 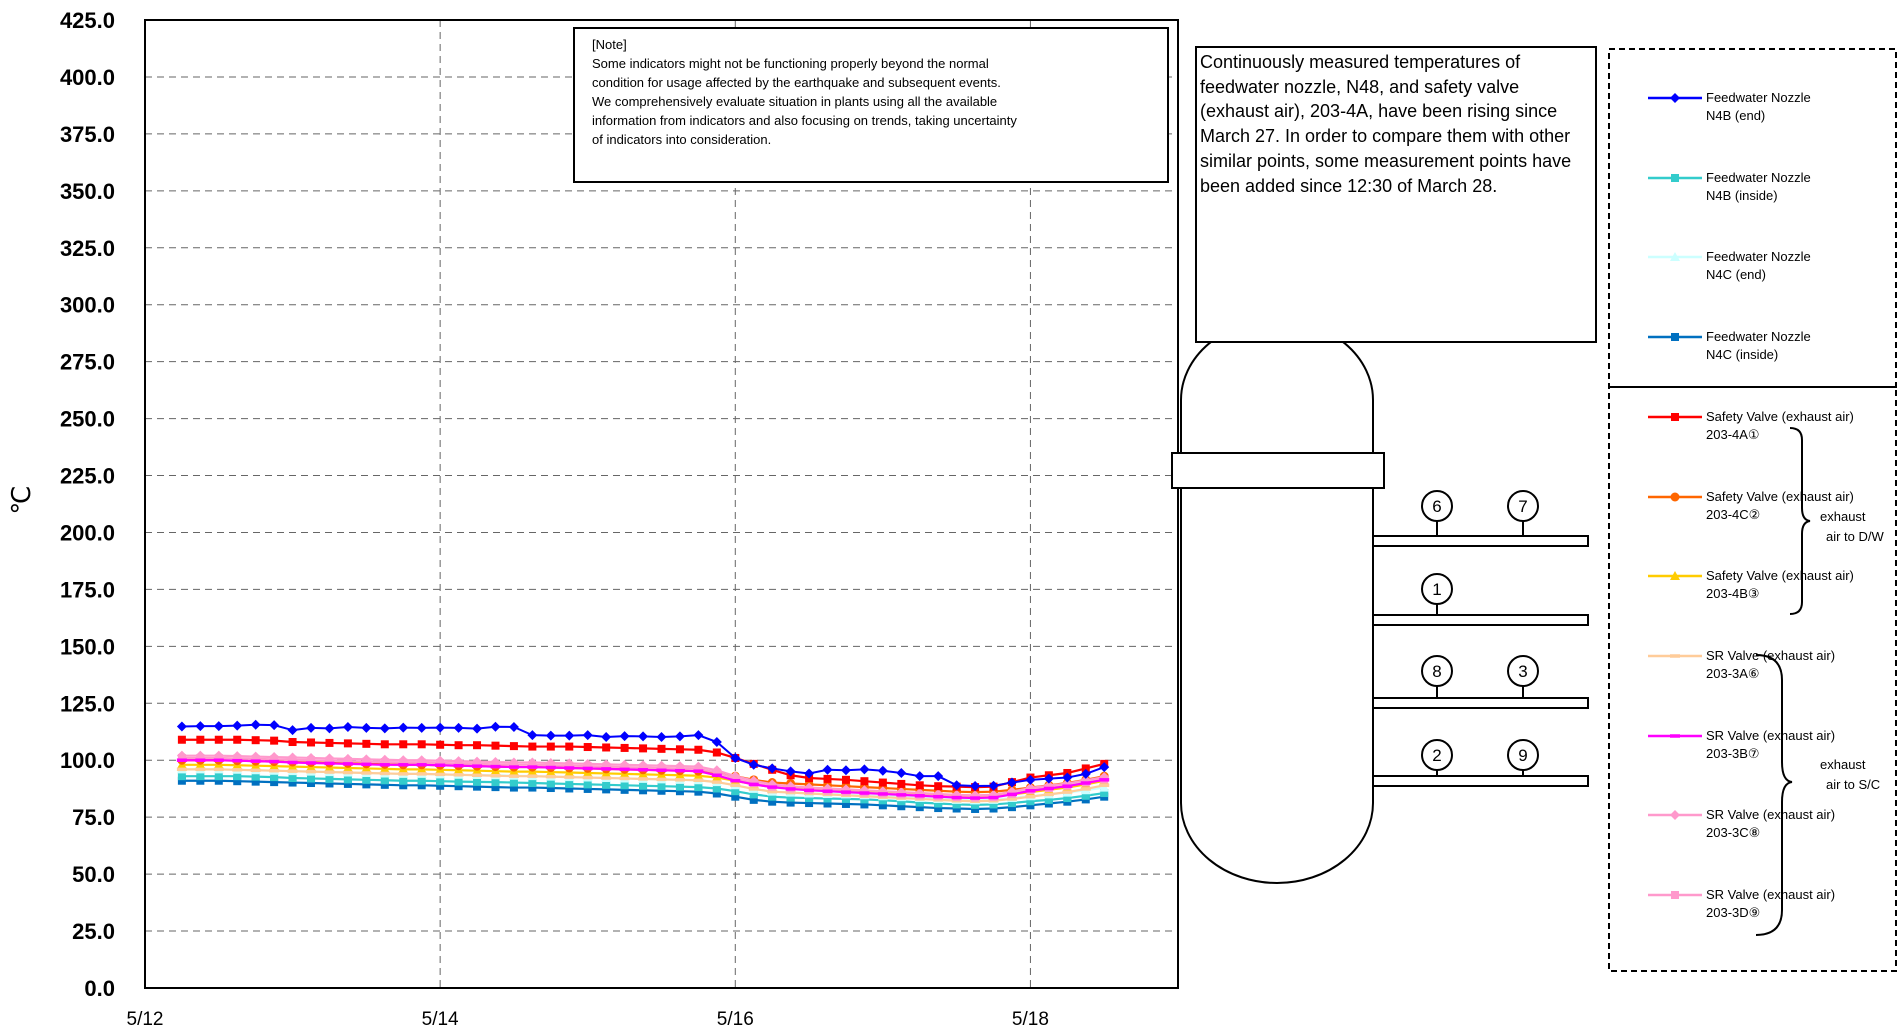 What do you see at coordinates (1380, 601) in the screenshot?
I see `reactor-vessel-diagram` at bounding box center [1380, 601].